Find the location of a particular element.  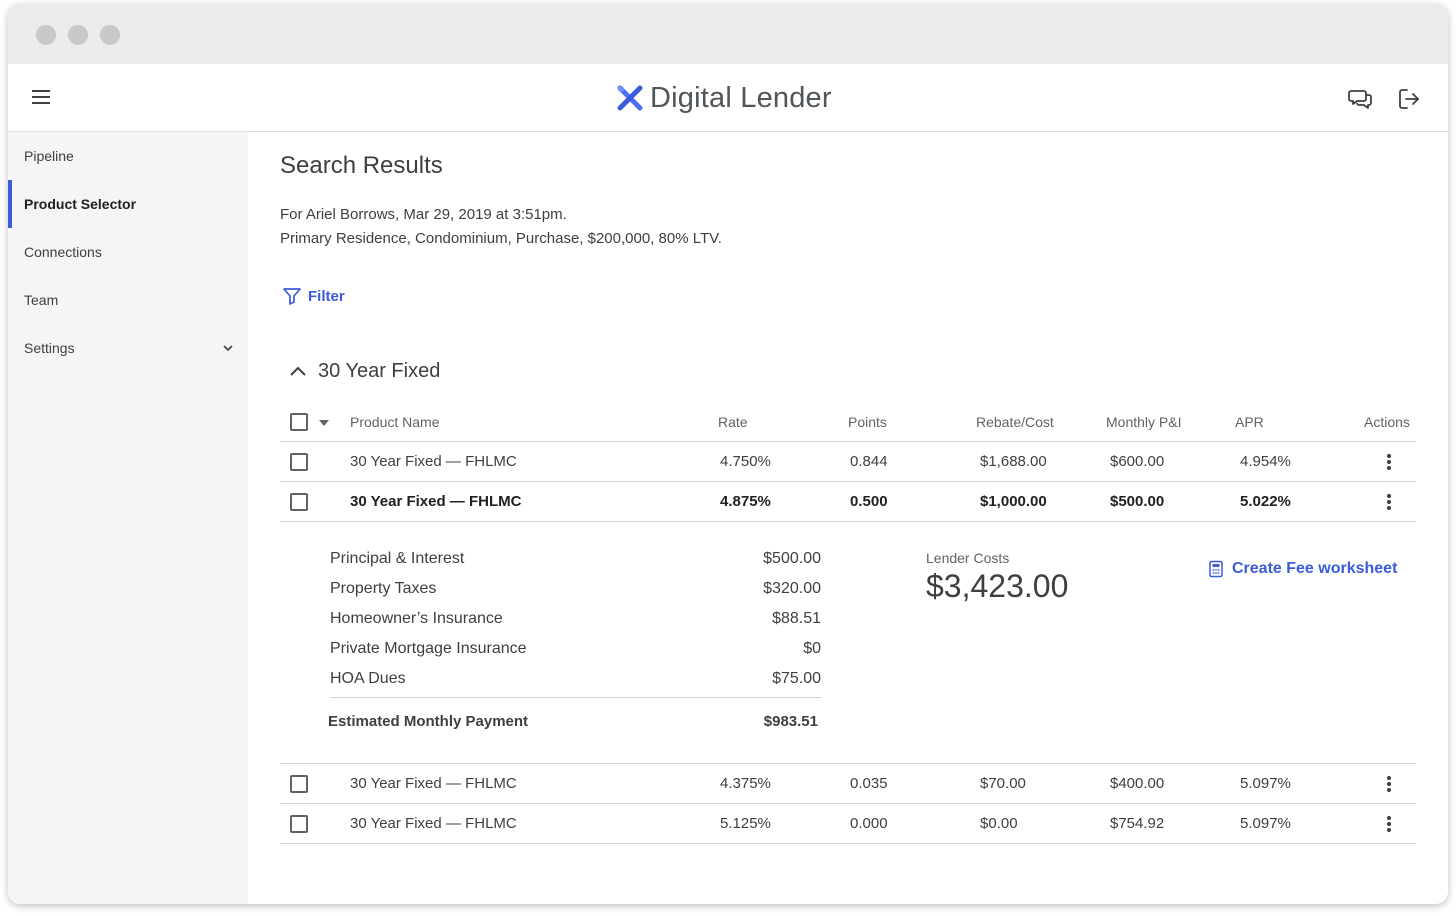

cell-apr: 5.022% is located at coordinates (1265, 501).